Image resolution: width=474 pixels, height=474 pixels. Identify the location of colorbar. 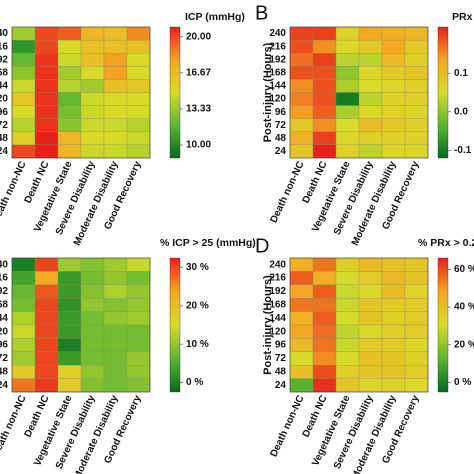
(443, 92).